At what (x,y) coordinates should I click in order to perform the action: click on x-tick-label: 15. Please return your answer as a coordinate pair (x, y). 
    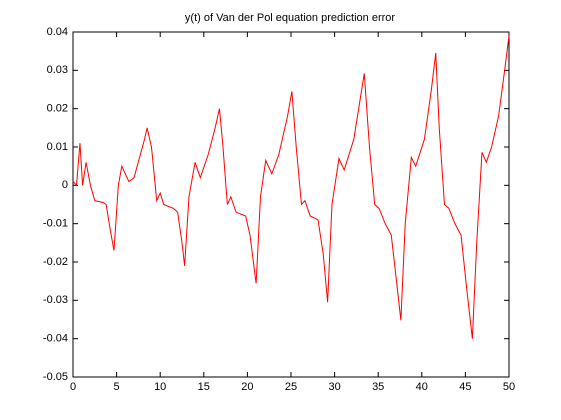
    Looking at the image, I should click on (204, 387).